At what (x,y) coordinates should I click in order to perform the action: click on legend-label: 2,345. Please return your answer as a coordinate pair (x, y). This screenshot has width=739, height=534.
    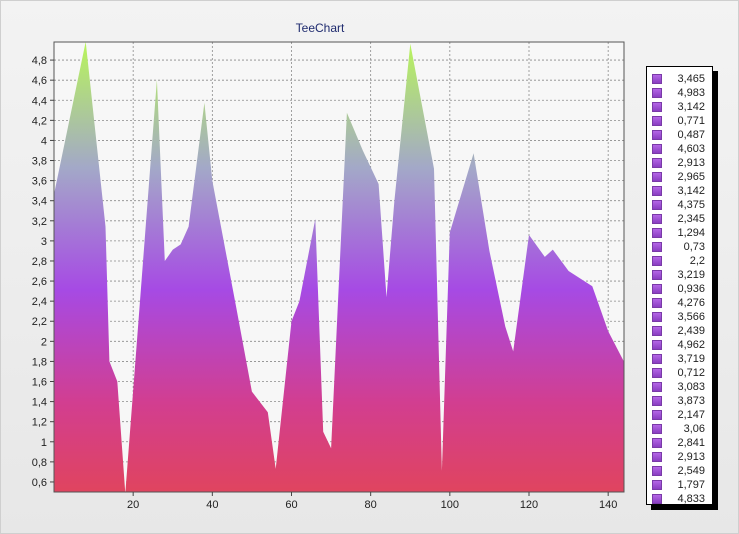
    Looking at the image, I should click on (691, 219).